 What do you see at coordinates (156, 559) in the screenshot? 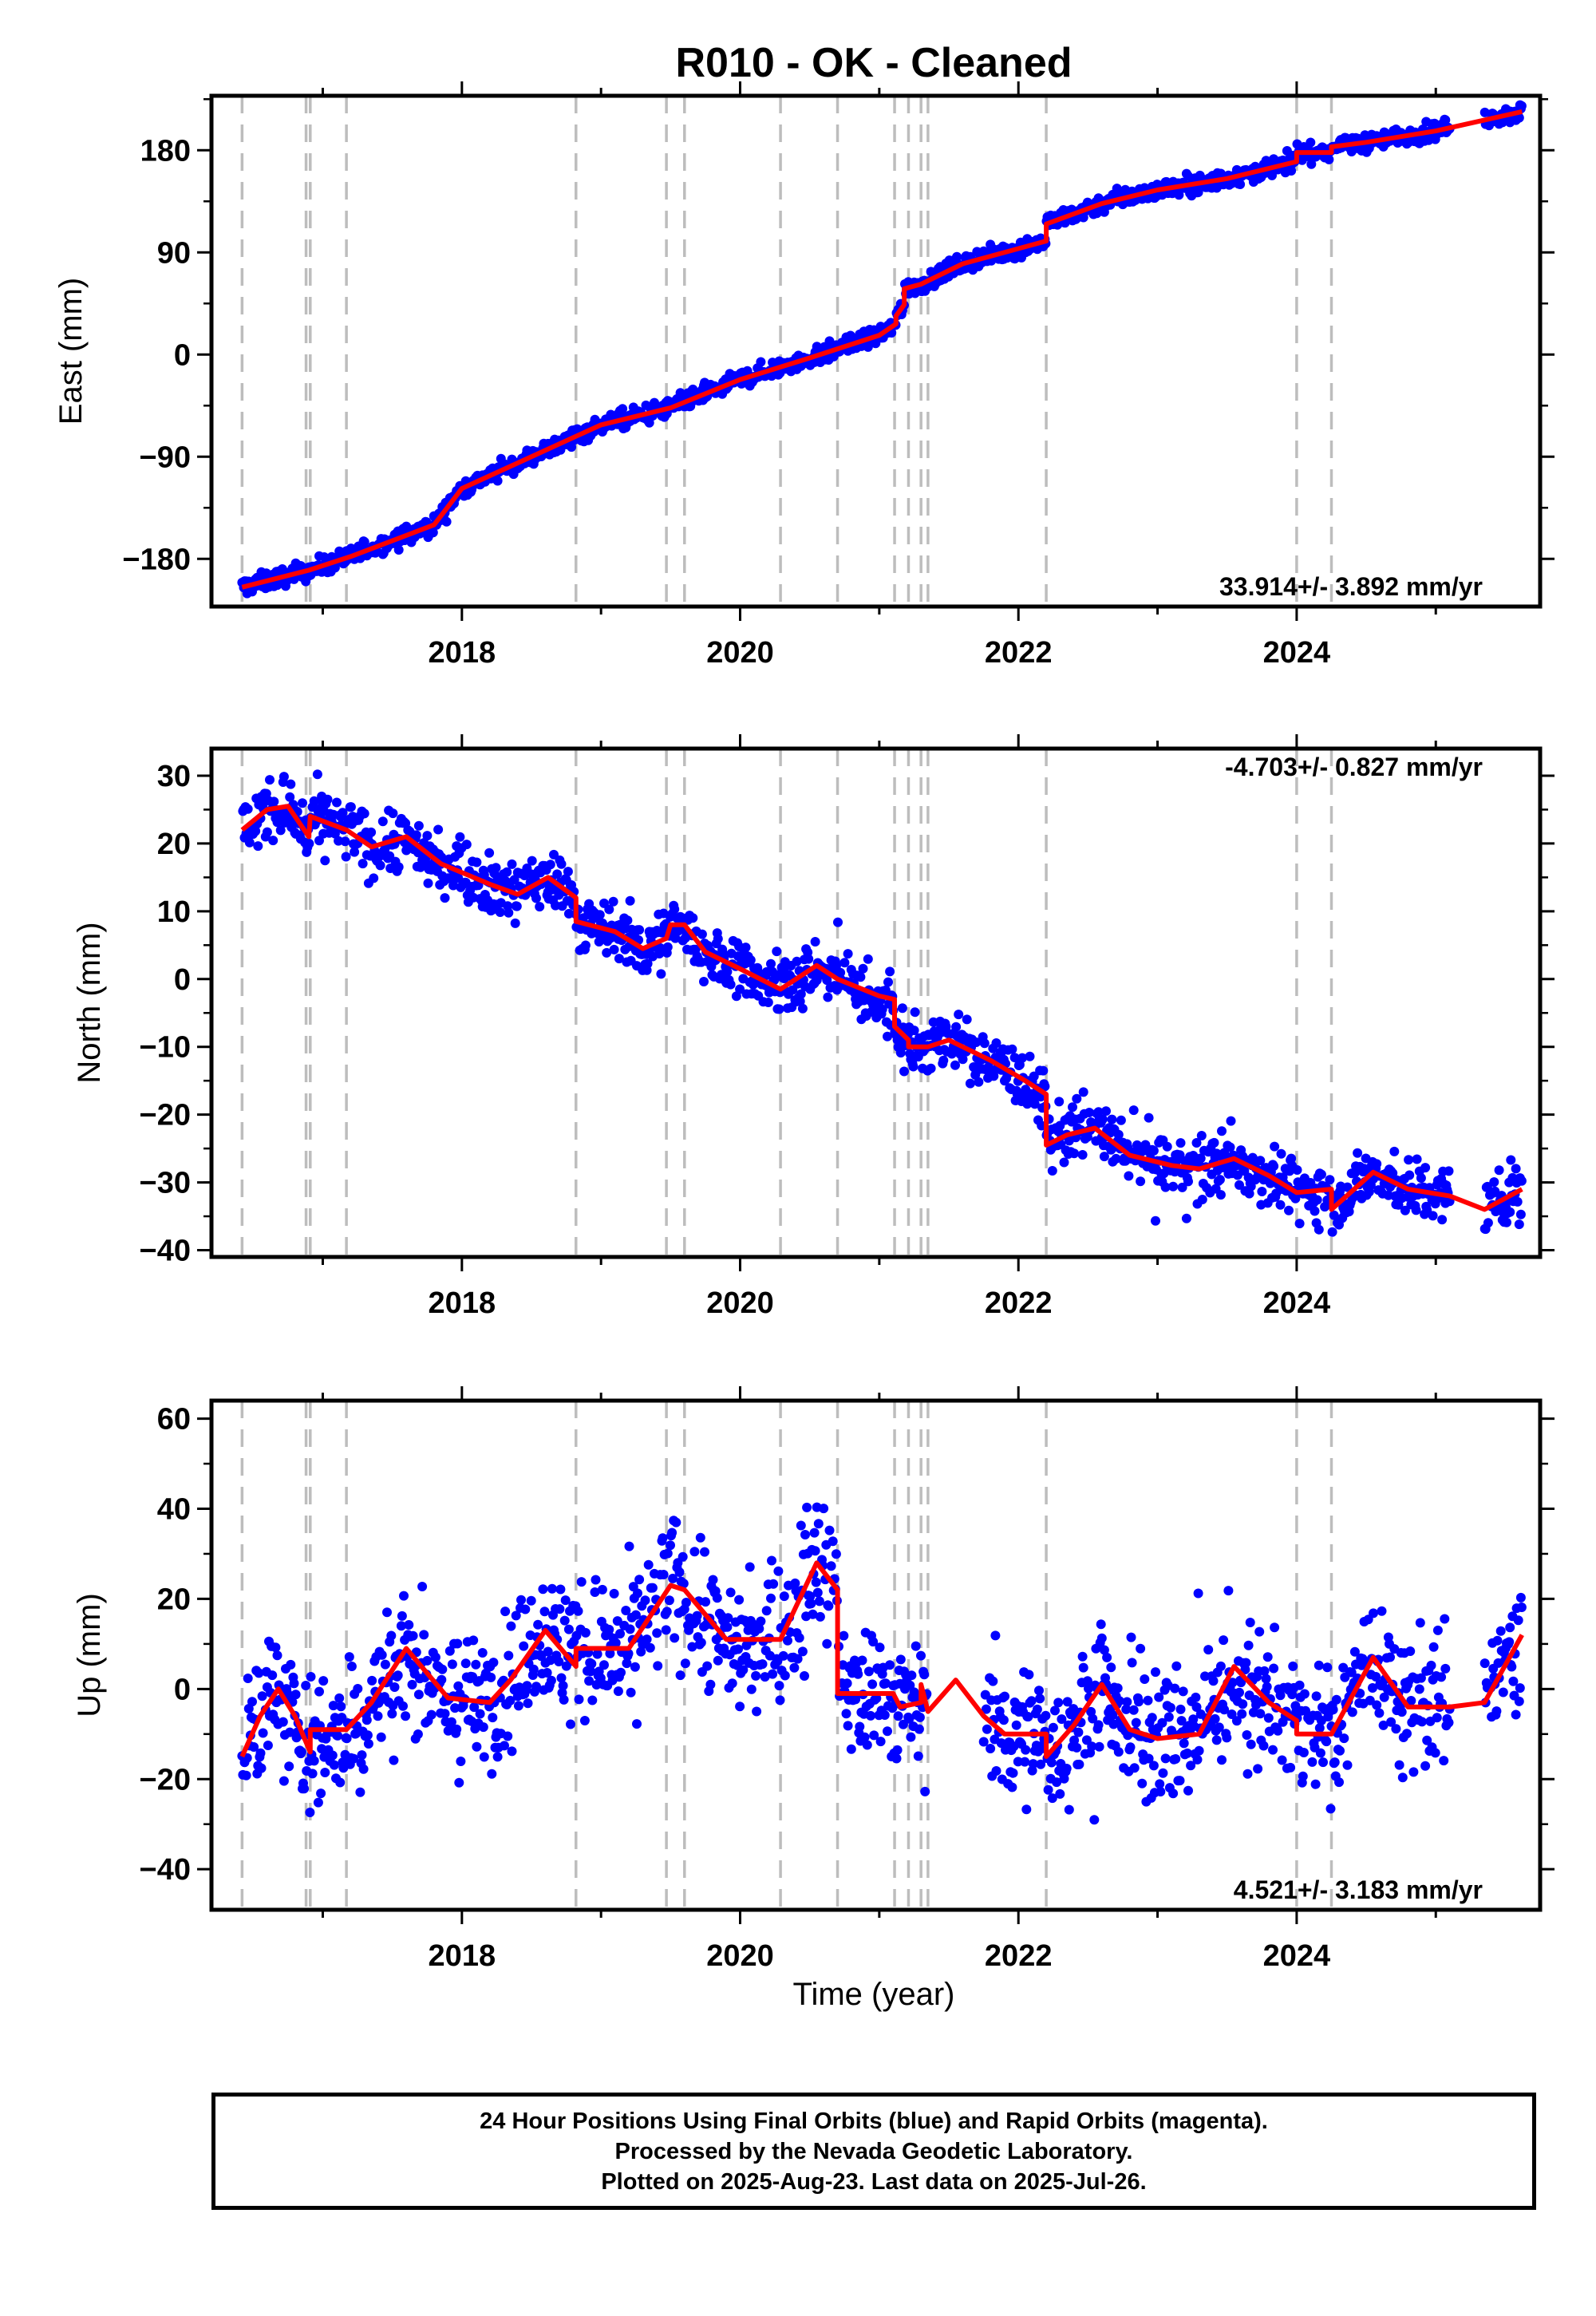
I see `east-y-tick-label: −180` at bounding box center [156, 559].